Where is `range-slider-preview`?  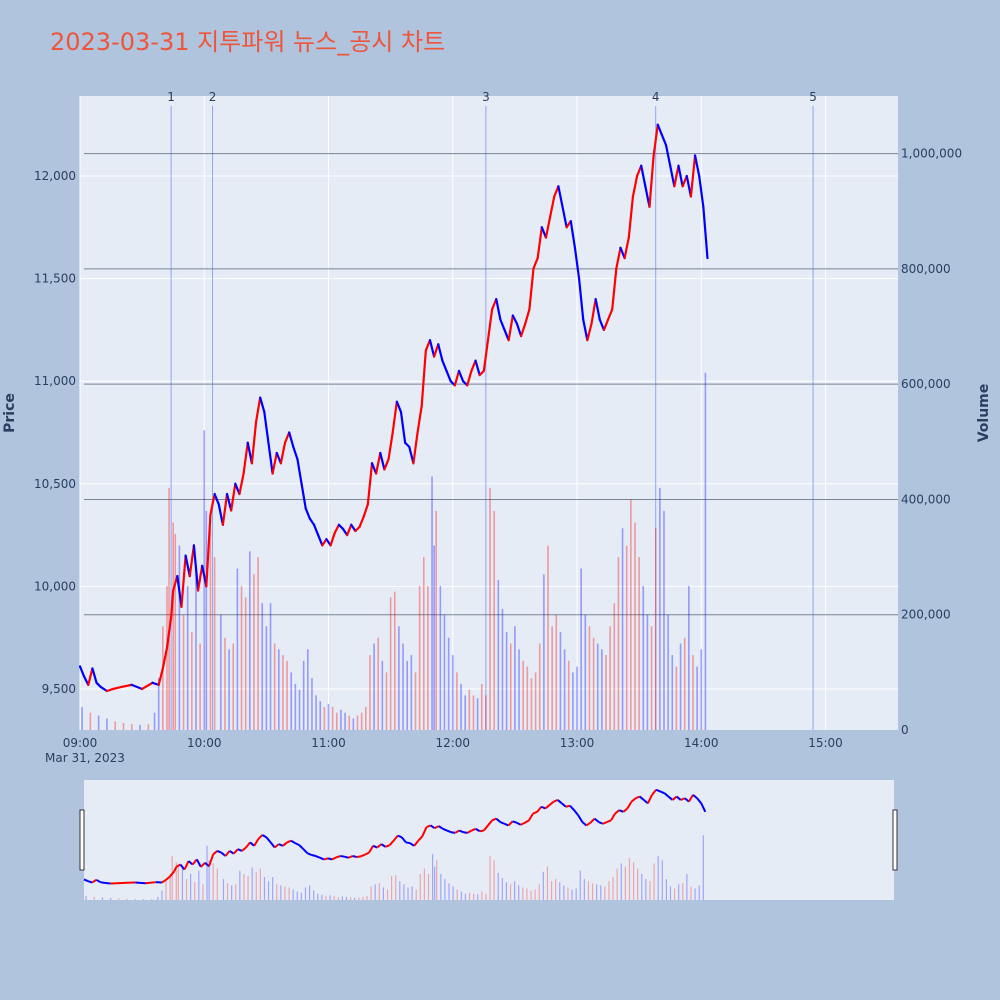
range-slider-preview is located at coordinates (395, 844).